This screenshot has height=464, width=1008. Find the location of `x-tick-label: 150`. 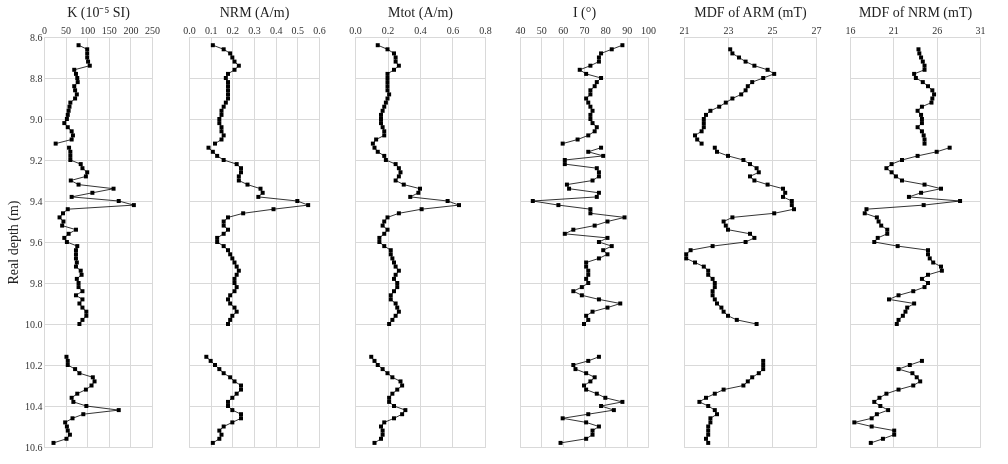

x-tick-label: 150 is located at coordinates (109, 30).